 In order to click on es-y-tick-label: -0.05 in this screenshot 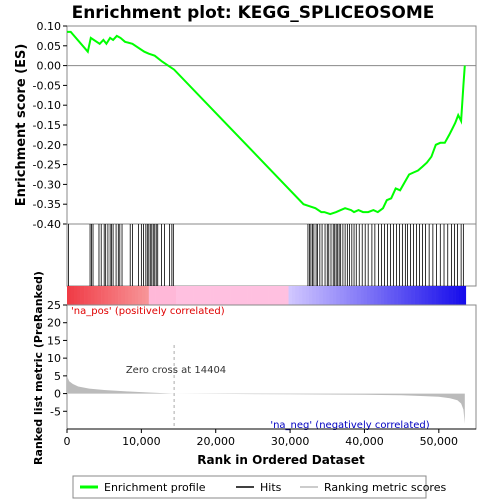, I will do `click(47, 85)`.